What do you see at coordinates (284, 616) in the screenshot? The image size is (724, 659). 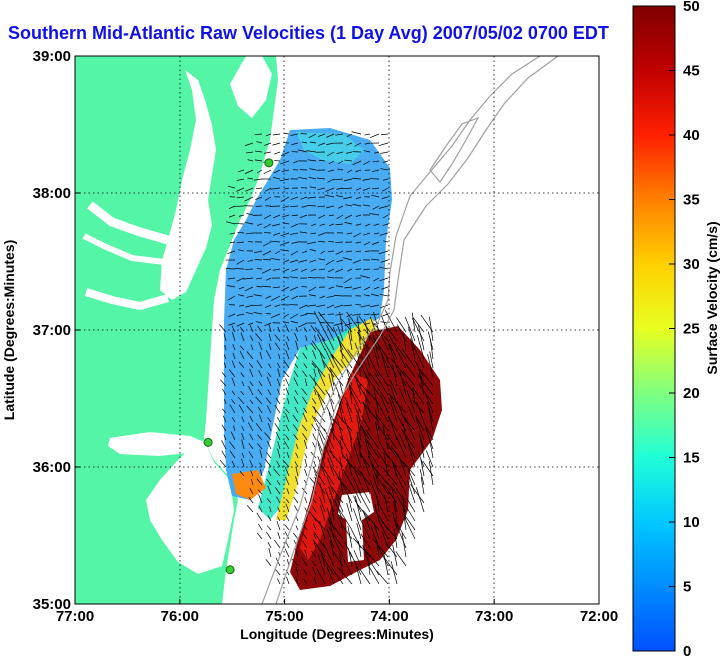 I see `x-tick-label: 75:00` at bounding box center [284, 616].